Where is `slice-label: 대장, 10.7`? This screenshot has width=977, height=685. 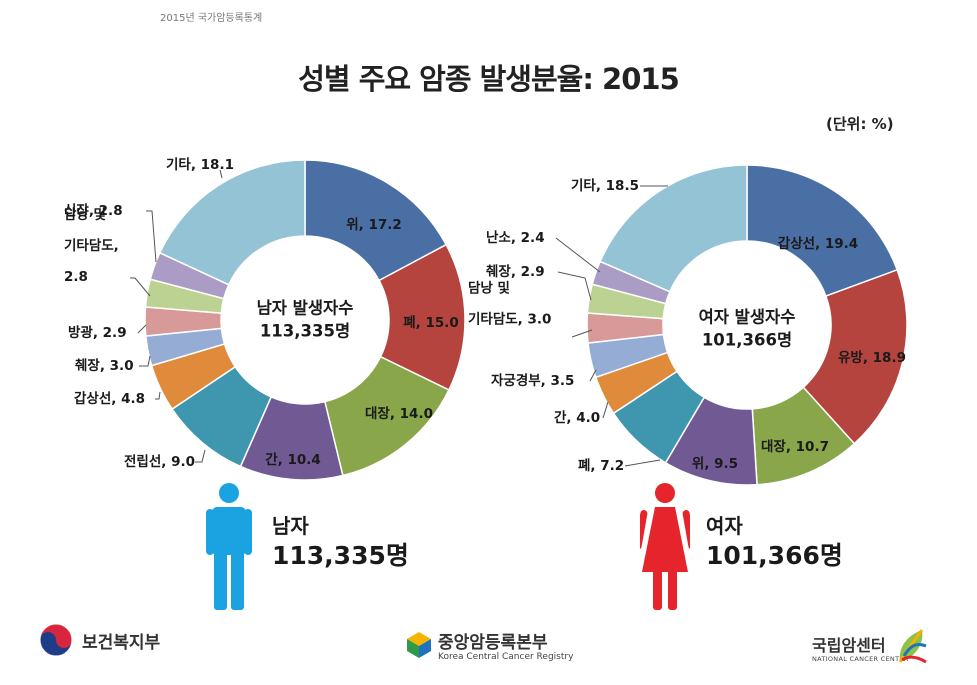
slice-label: 대장, 10.7 is located at coordinates (795, 446).